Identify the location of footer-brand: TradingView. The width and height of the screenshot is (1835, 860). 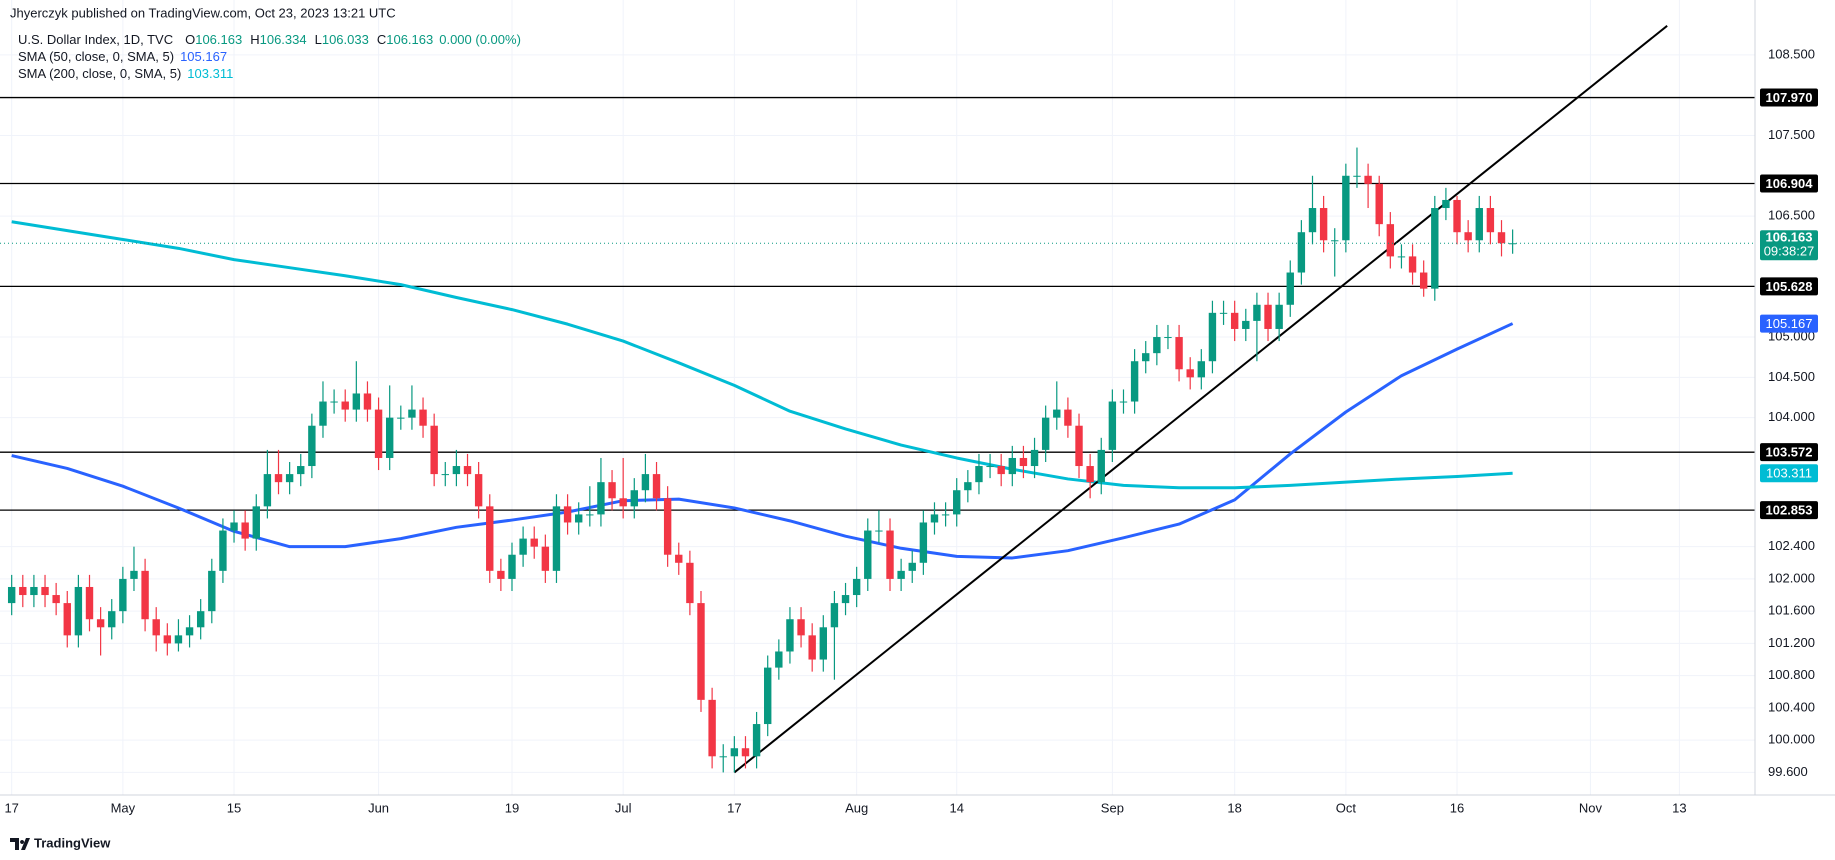
(72, 842).